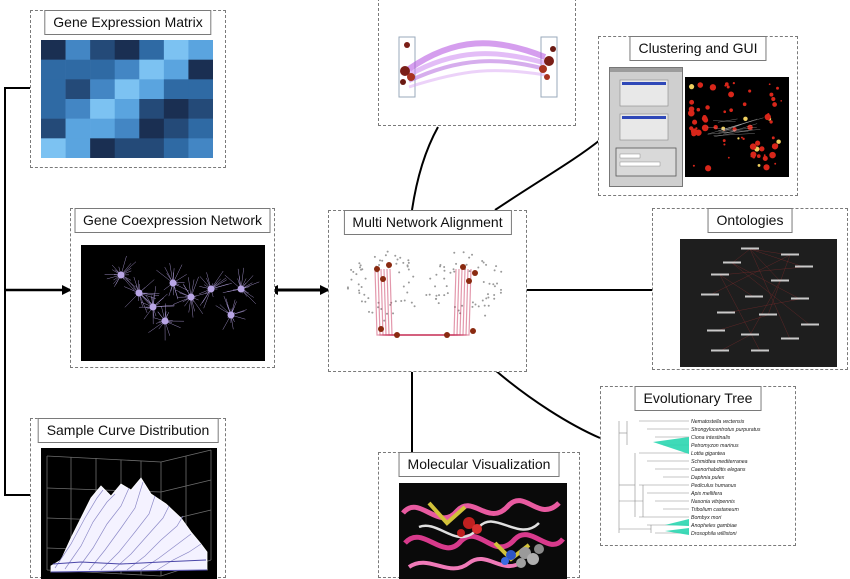 The height and width of the screenshot is (579, 850). I want to click on gene-expression-matrix-title: Gene Expression Matrix, so click(127, 22).